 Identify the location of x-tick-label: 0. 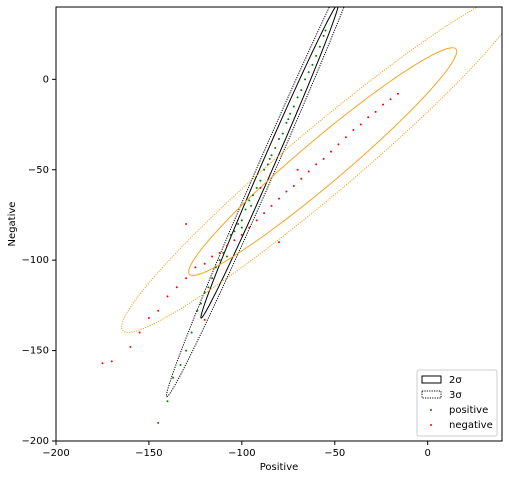
(427, 453).